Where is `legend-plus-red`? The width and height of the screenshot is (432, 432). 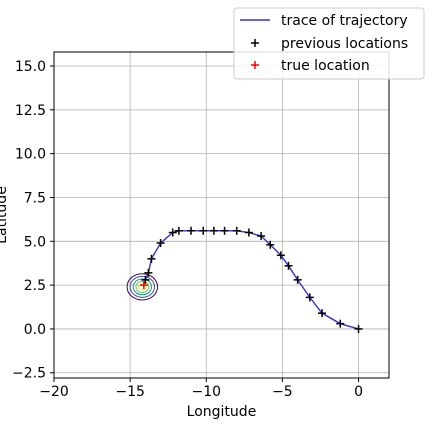
legend-plus-red is located at coordinates (255, 65).